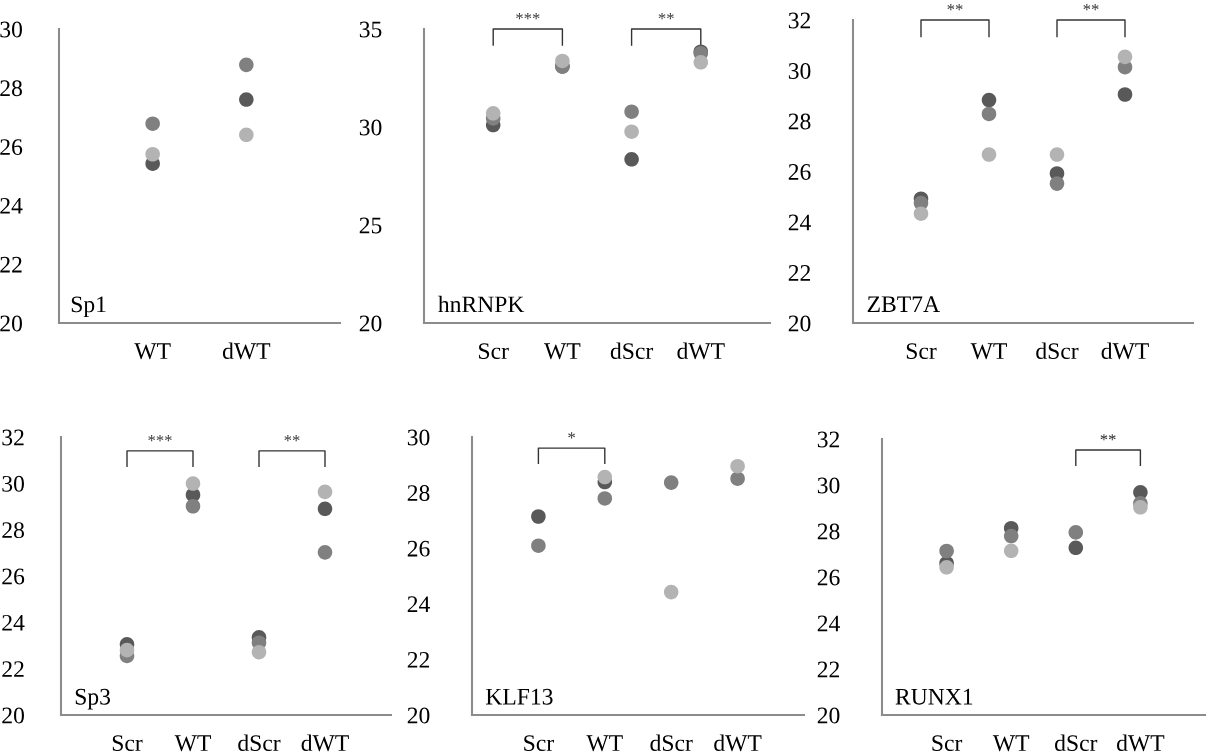 The width and height of the screenshot is (1209, 756). Describe the element at coordinates (93, 699) in the screenshot. I see `text: Sp3` at that location.